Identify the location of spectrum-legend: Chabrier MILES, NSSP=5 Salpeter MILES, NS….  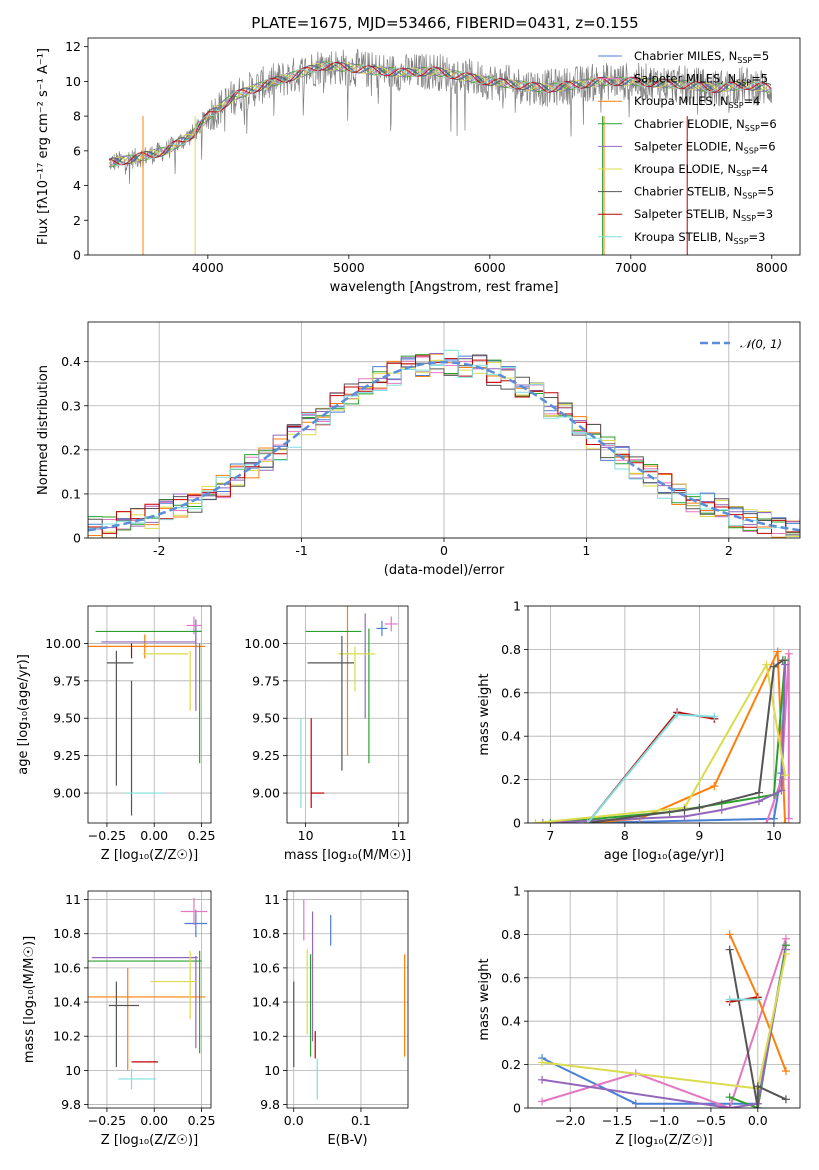
(687, 147).